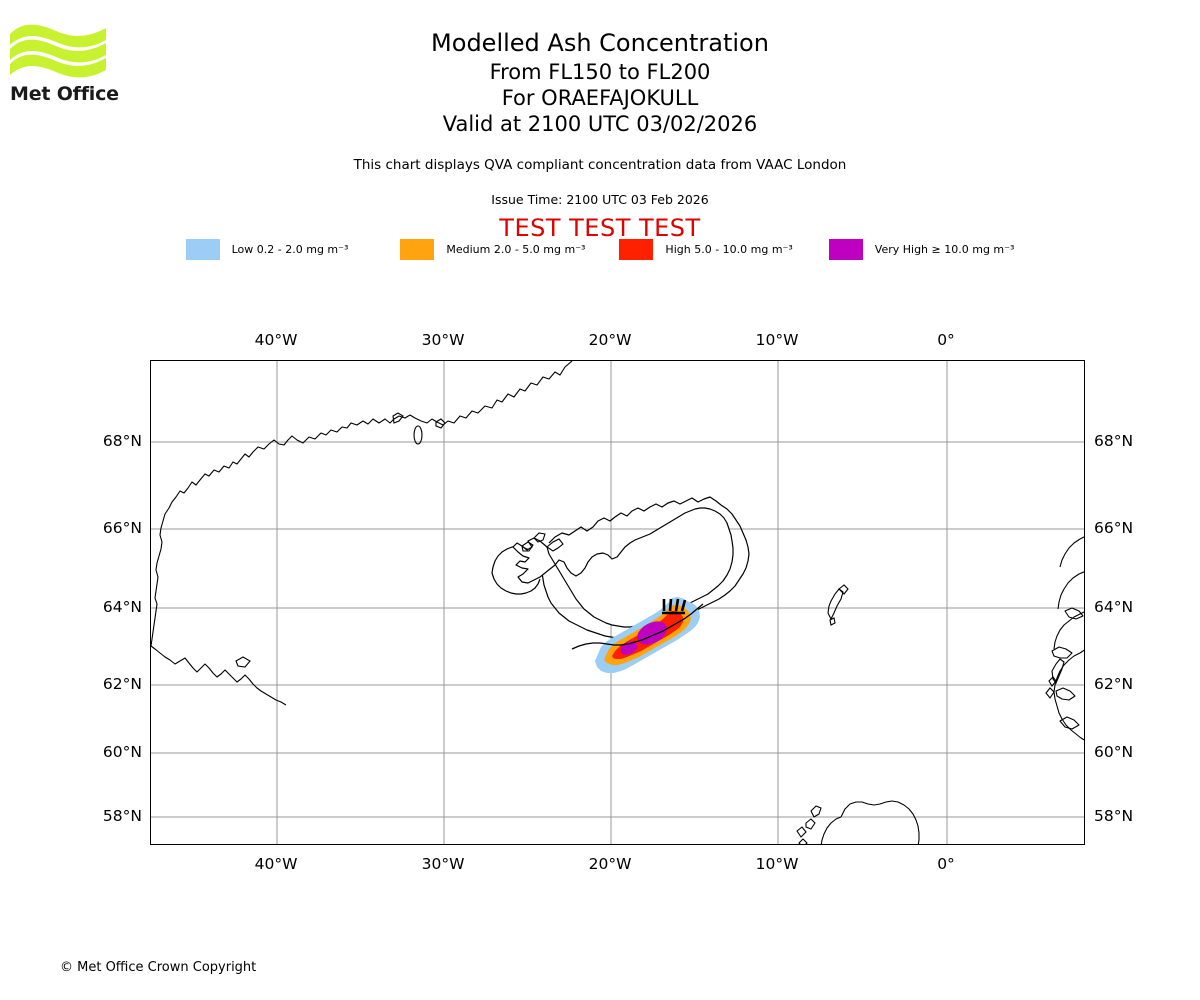 Image resolution: width=1200 pixels, height=1000 pixels. Describe the element at coordinates (600, 43) in the screenshot. I see `page-title: Modelled Ash Concentration` at that location.